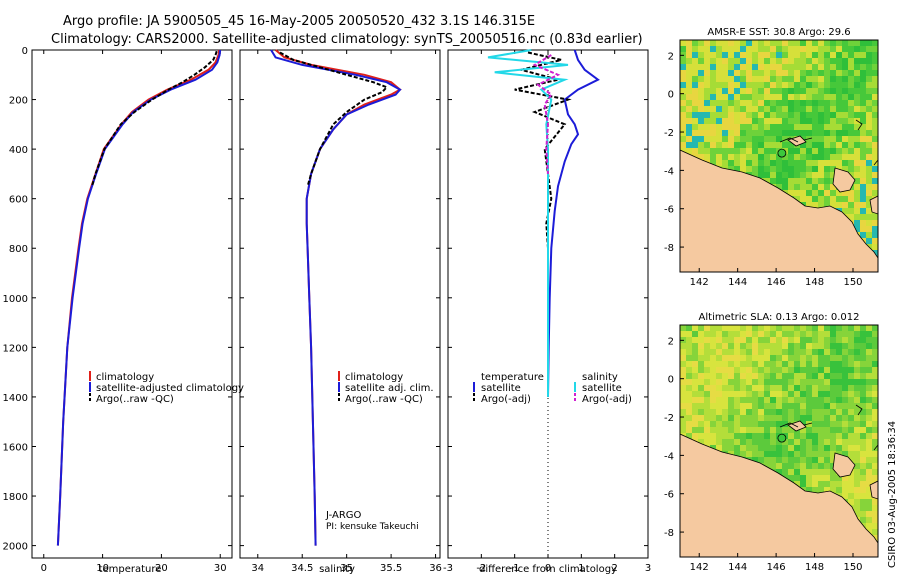 The height and width of the screenshot is (580, 900). I want to click on y-tick-label: 1800, so click(15, 497).